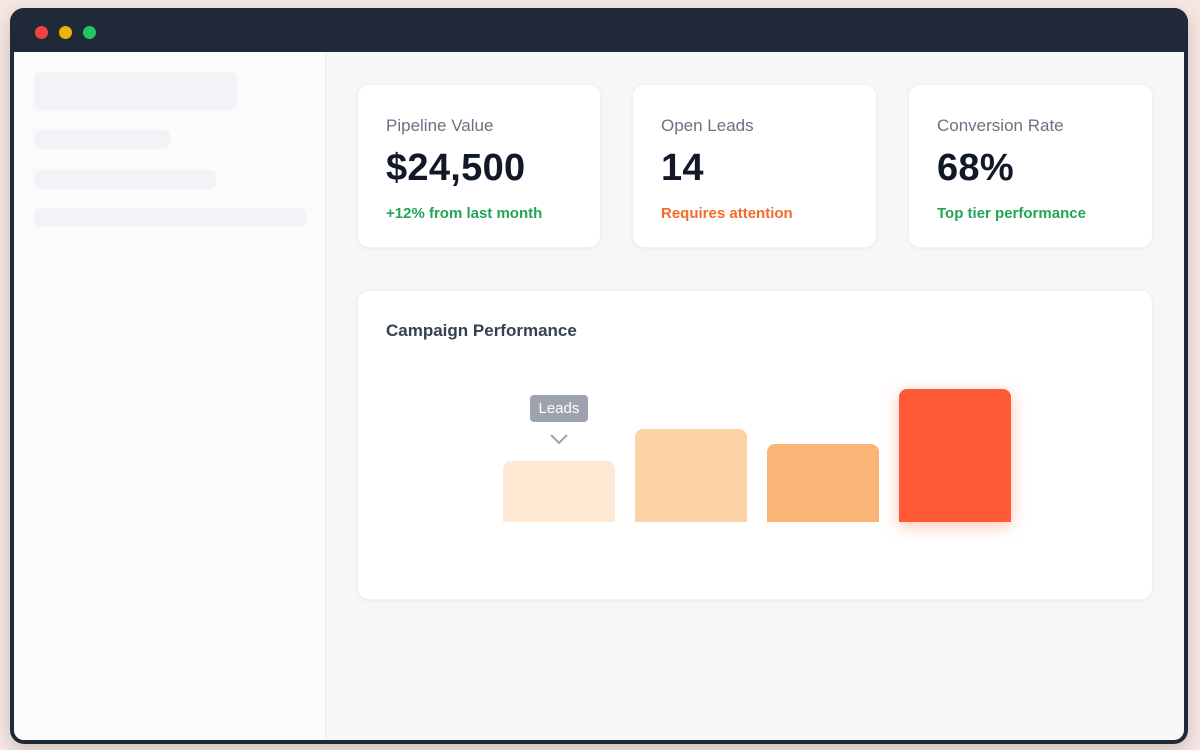 This screenshot has width=1200, height=750. What do you see at coordinates (754, 166) in the screenshot?
I see `metric-card-open-leads: Open Leads 14 Requires attention` at bounding box center [754, 166].